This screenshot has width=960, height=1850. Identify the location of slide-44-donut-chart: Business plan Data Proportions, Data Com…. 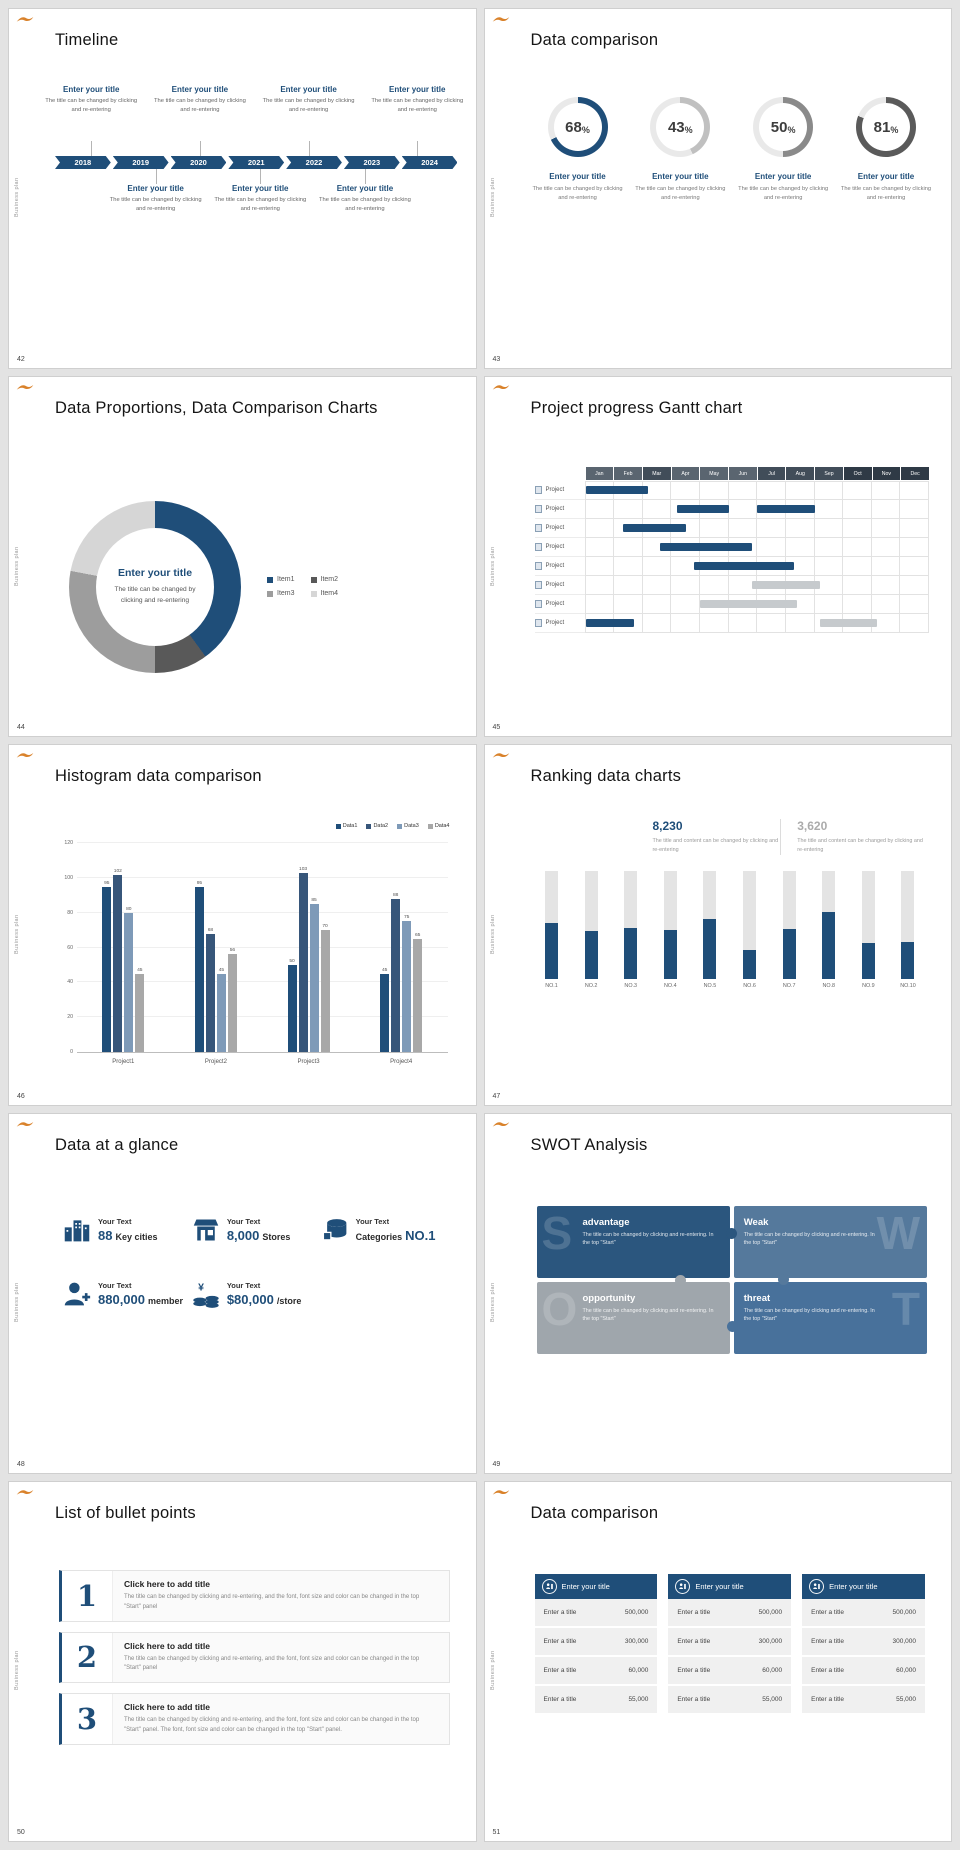
(242, 557).